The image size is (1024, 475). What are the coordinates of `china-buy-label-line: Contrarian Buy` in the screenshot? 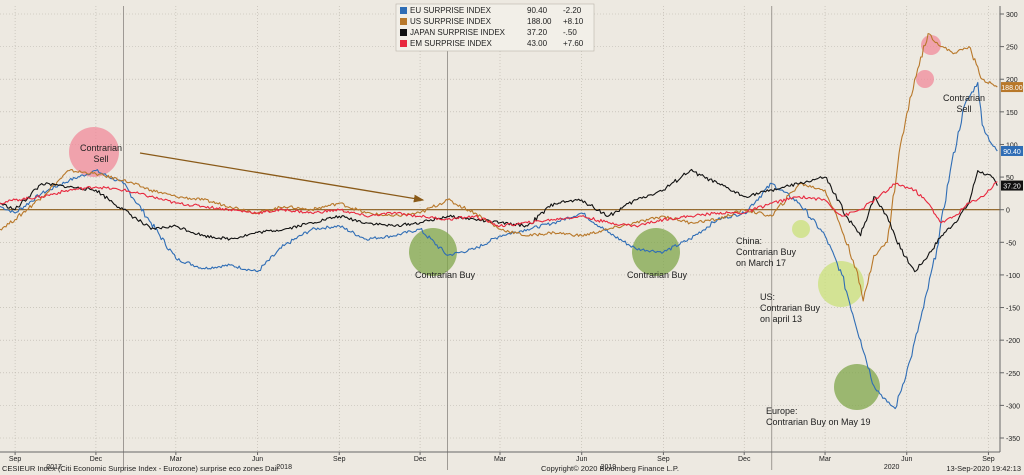 It's located at (766, 252).